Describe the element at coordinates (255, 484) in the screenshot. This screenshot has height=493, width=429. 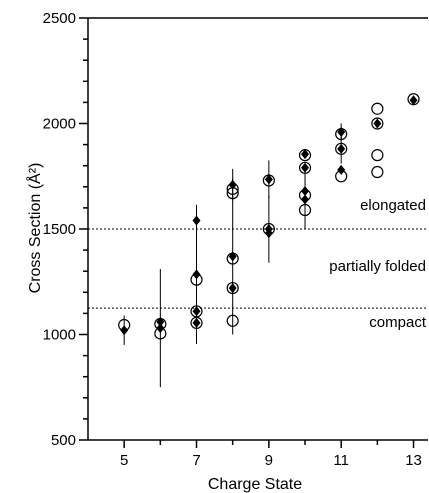
I see `x-axis-label: Charge State` at that location.